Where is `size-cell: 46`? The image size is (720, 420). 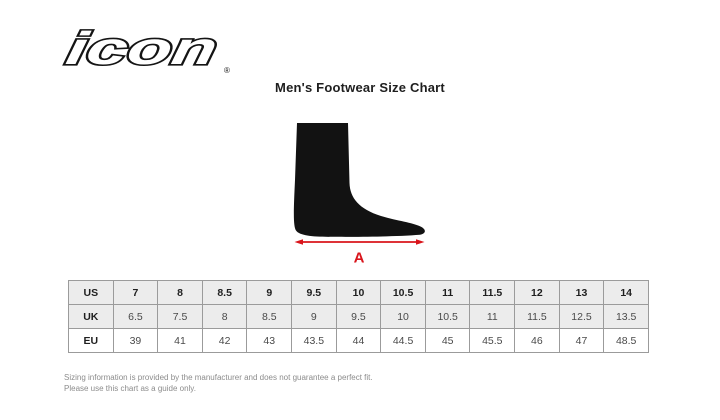
size-cell: 46 is located at coordinates (537, 340).